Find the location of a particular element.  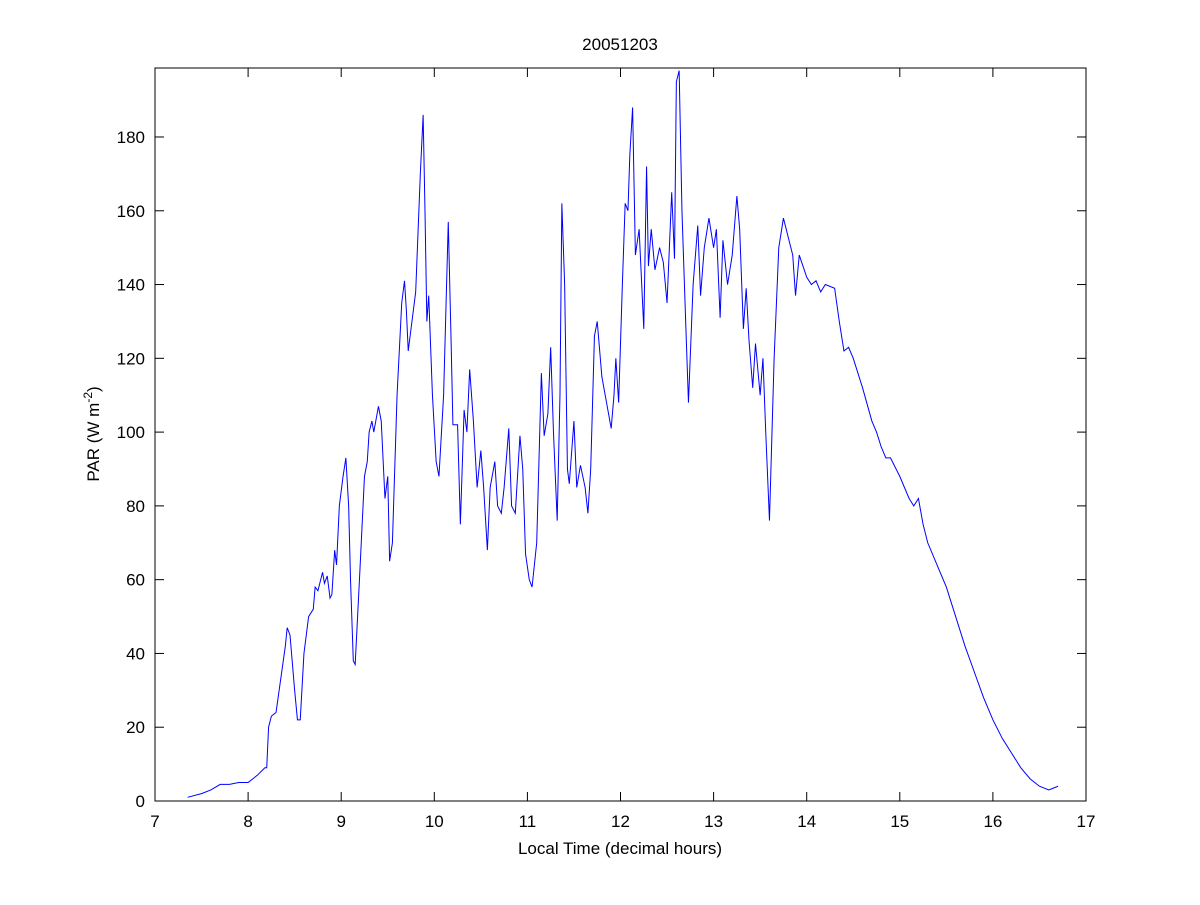

y-axis-label-suffix: ) is located at coordinates (93, 389).